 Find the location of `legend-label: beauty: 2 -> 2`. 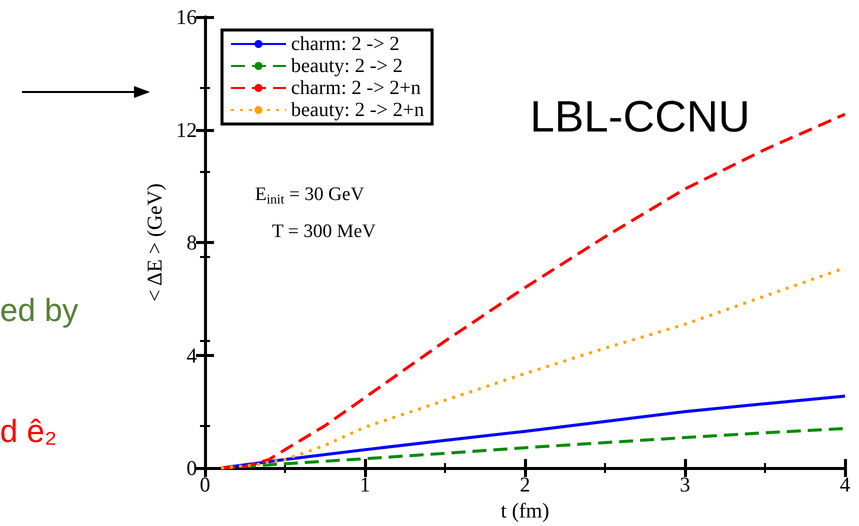

legend-label: beauty: 2 -> 2 is located at coordinates (347, 66).